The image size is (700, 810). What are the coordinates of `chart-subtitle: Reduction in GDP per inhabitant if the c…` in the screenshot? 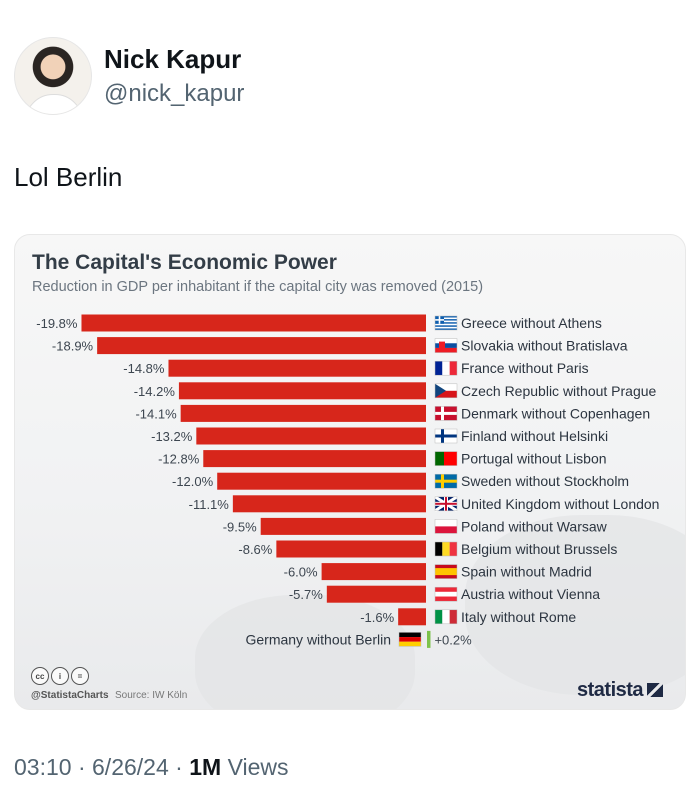 It's located at (258, 287).